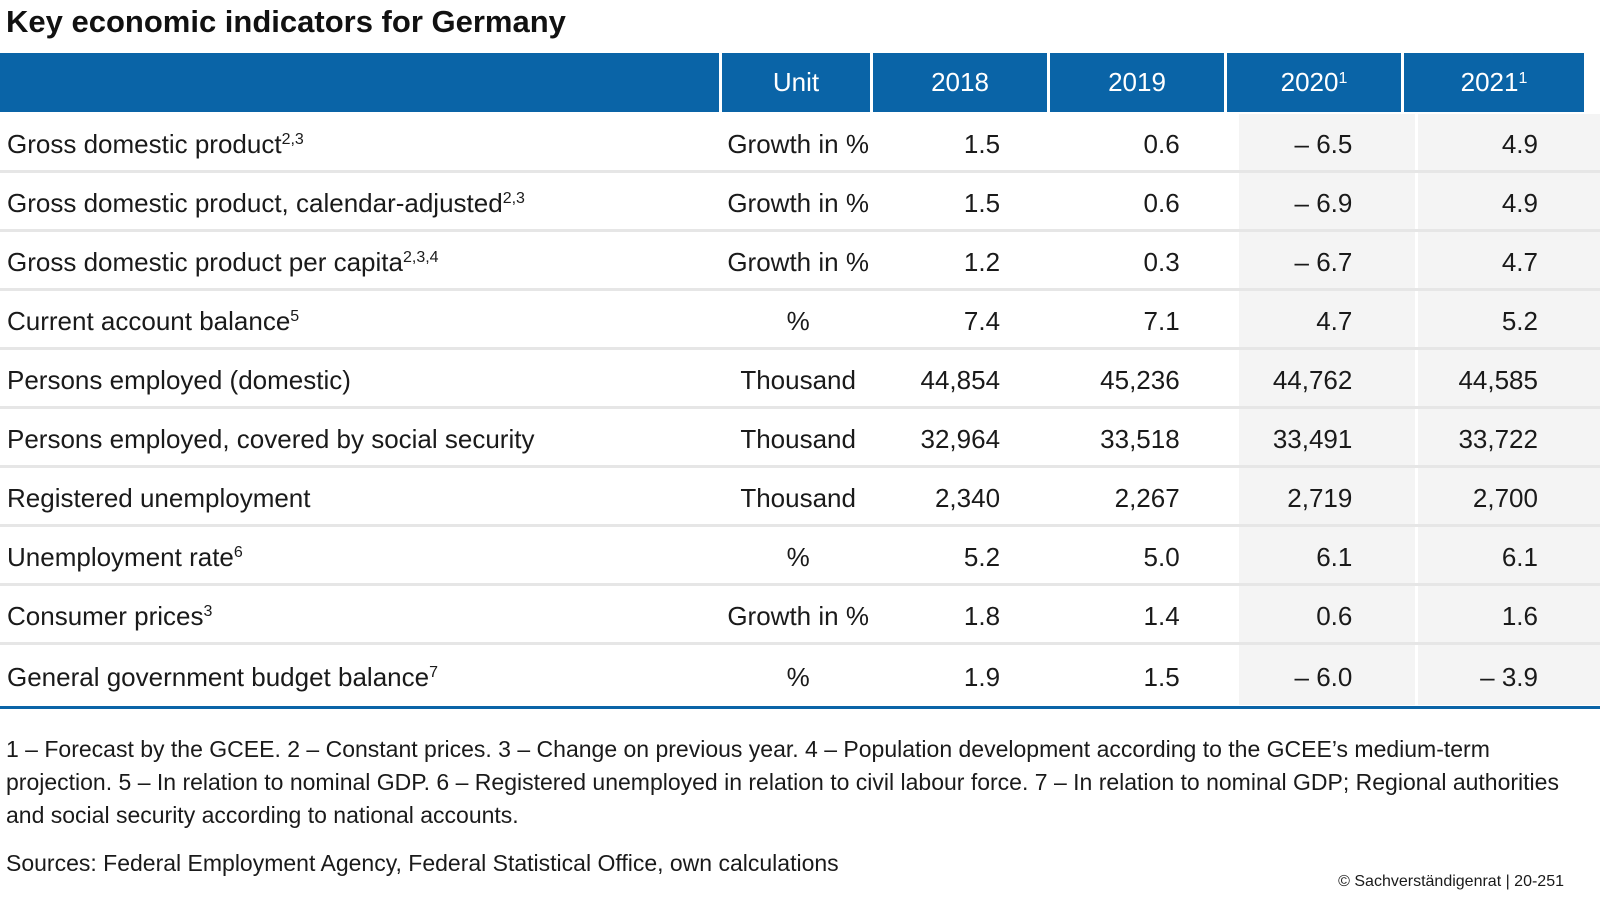  Describe the element at coordinates (286, 21) in the screenshot. I see `page-title: Key economic indicators for Germany` at that location.